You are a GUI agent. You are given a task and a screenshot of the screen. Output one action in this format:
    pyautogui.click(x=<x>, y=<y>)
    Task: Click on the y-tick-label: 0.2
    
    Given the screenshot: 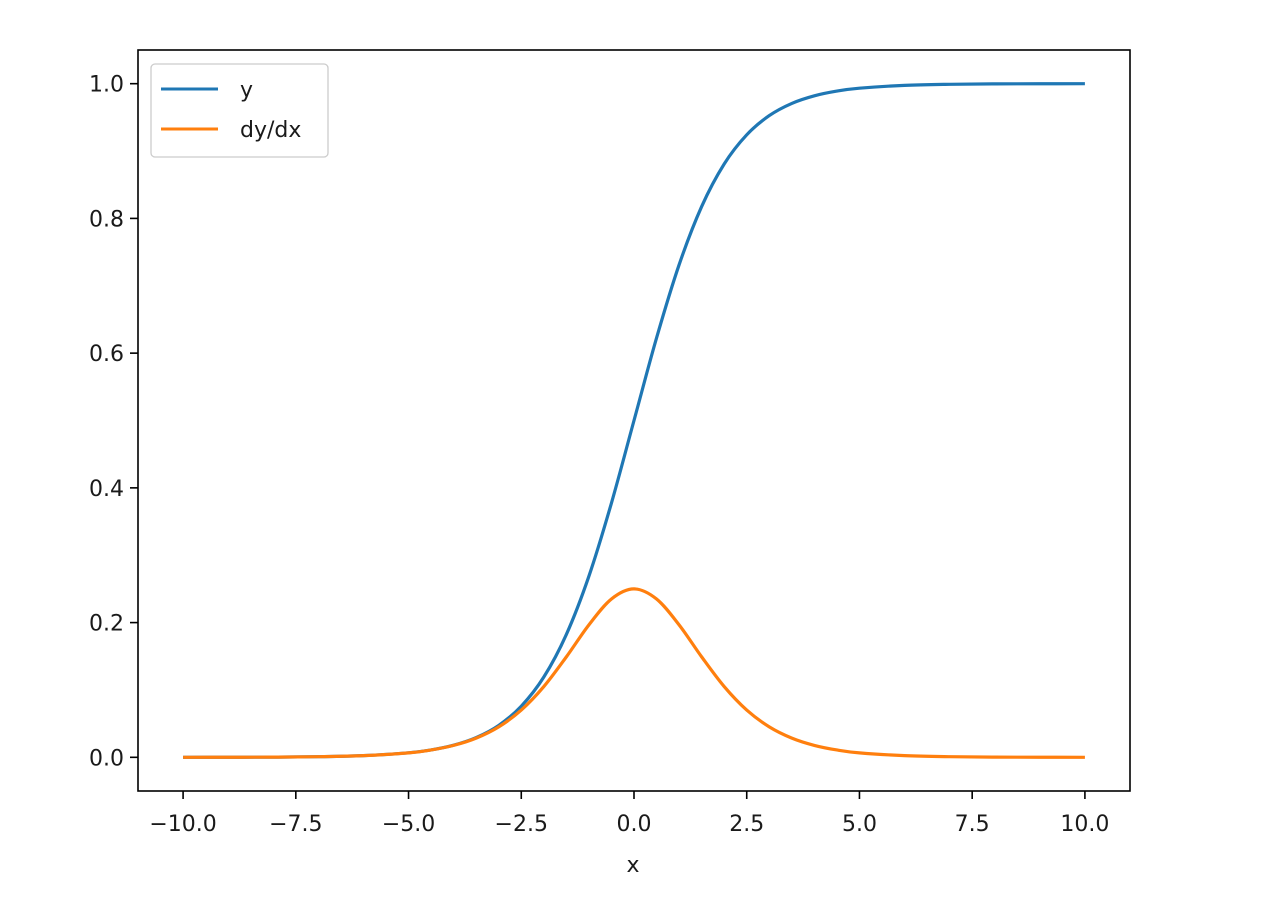 What is the action you would take?
    pyautogui.click(x=106, y=624)
    